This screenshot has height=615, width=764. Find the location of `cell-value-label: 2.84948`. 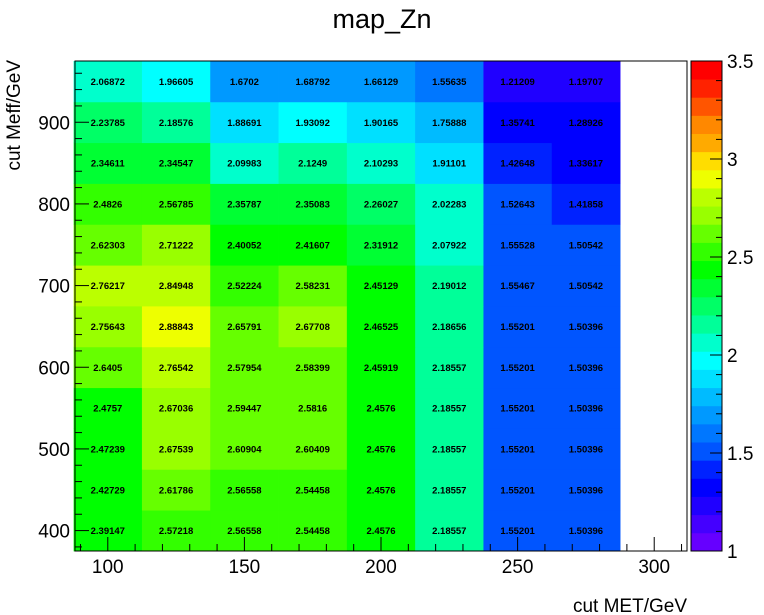

cell-value-label: 2.84948 is located at coordinates (176, 286).